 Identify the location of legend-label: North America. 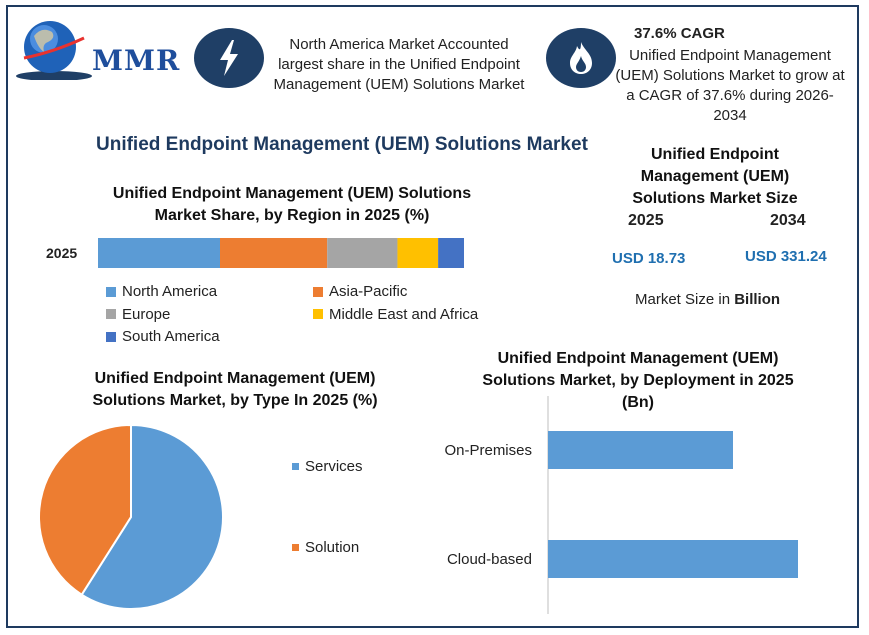
(170, 291).